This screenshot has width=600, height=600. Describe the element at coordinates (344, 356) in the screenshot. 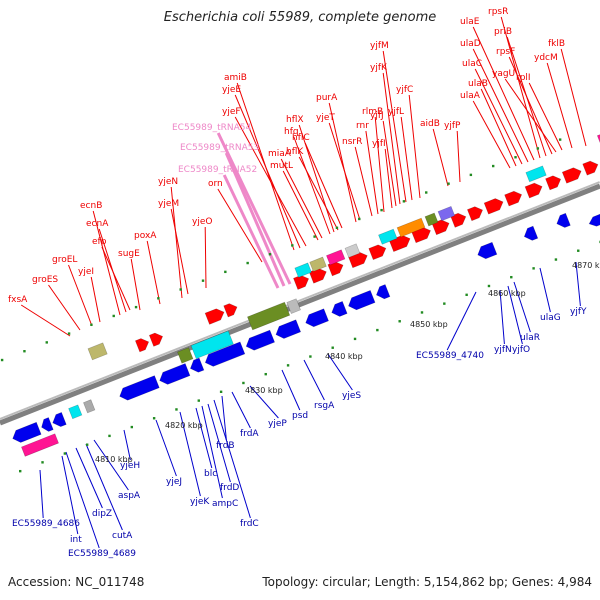

I see `tick-label: 4840 kbp` at that location.